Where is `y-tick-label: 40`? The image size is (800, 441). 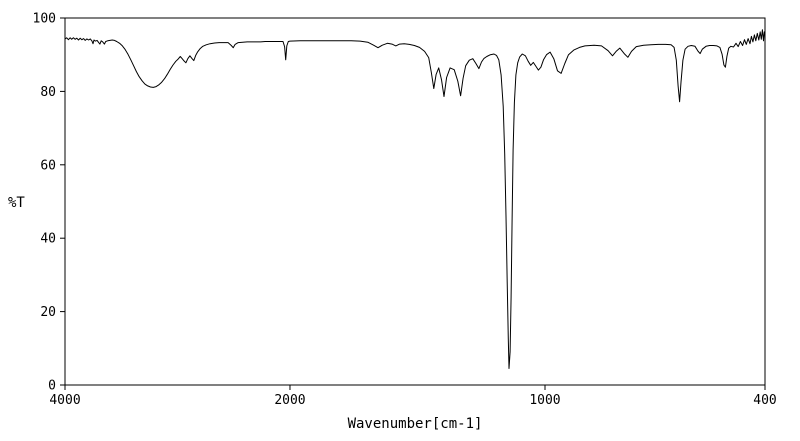
y-tick-label: 40 is located at coordinates (48, 239).